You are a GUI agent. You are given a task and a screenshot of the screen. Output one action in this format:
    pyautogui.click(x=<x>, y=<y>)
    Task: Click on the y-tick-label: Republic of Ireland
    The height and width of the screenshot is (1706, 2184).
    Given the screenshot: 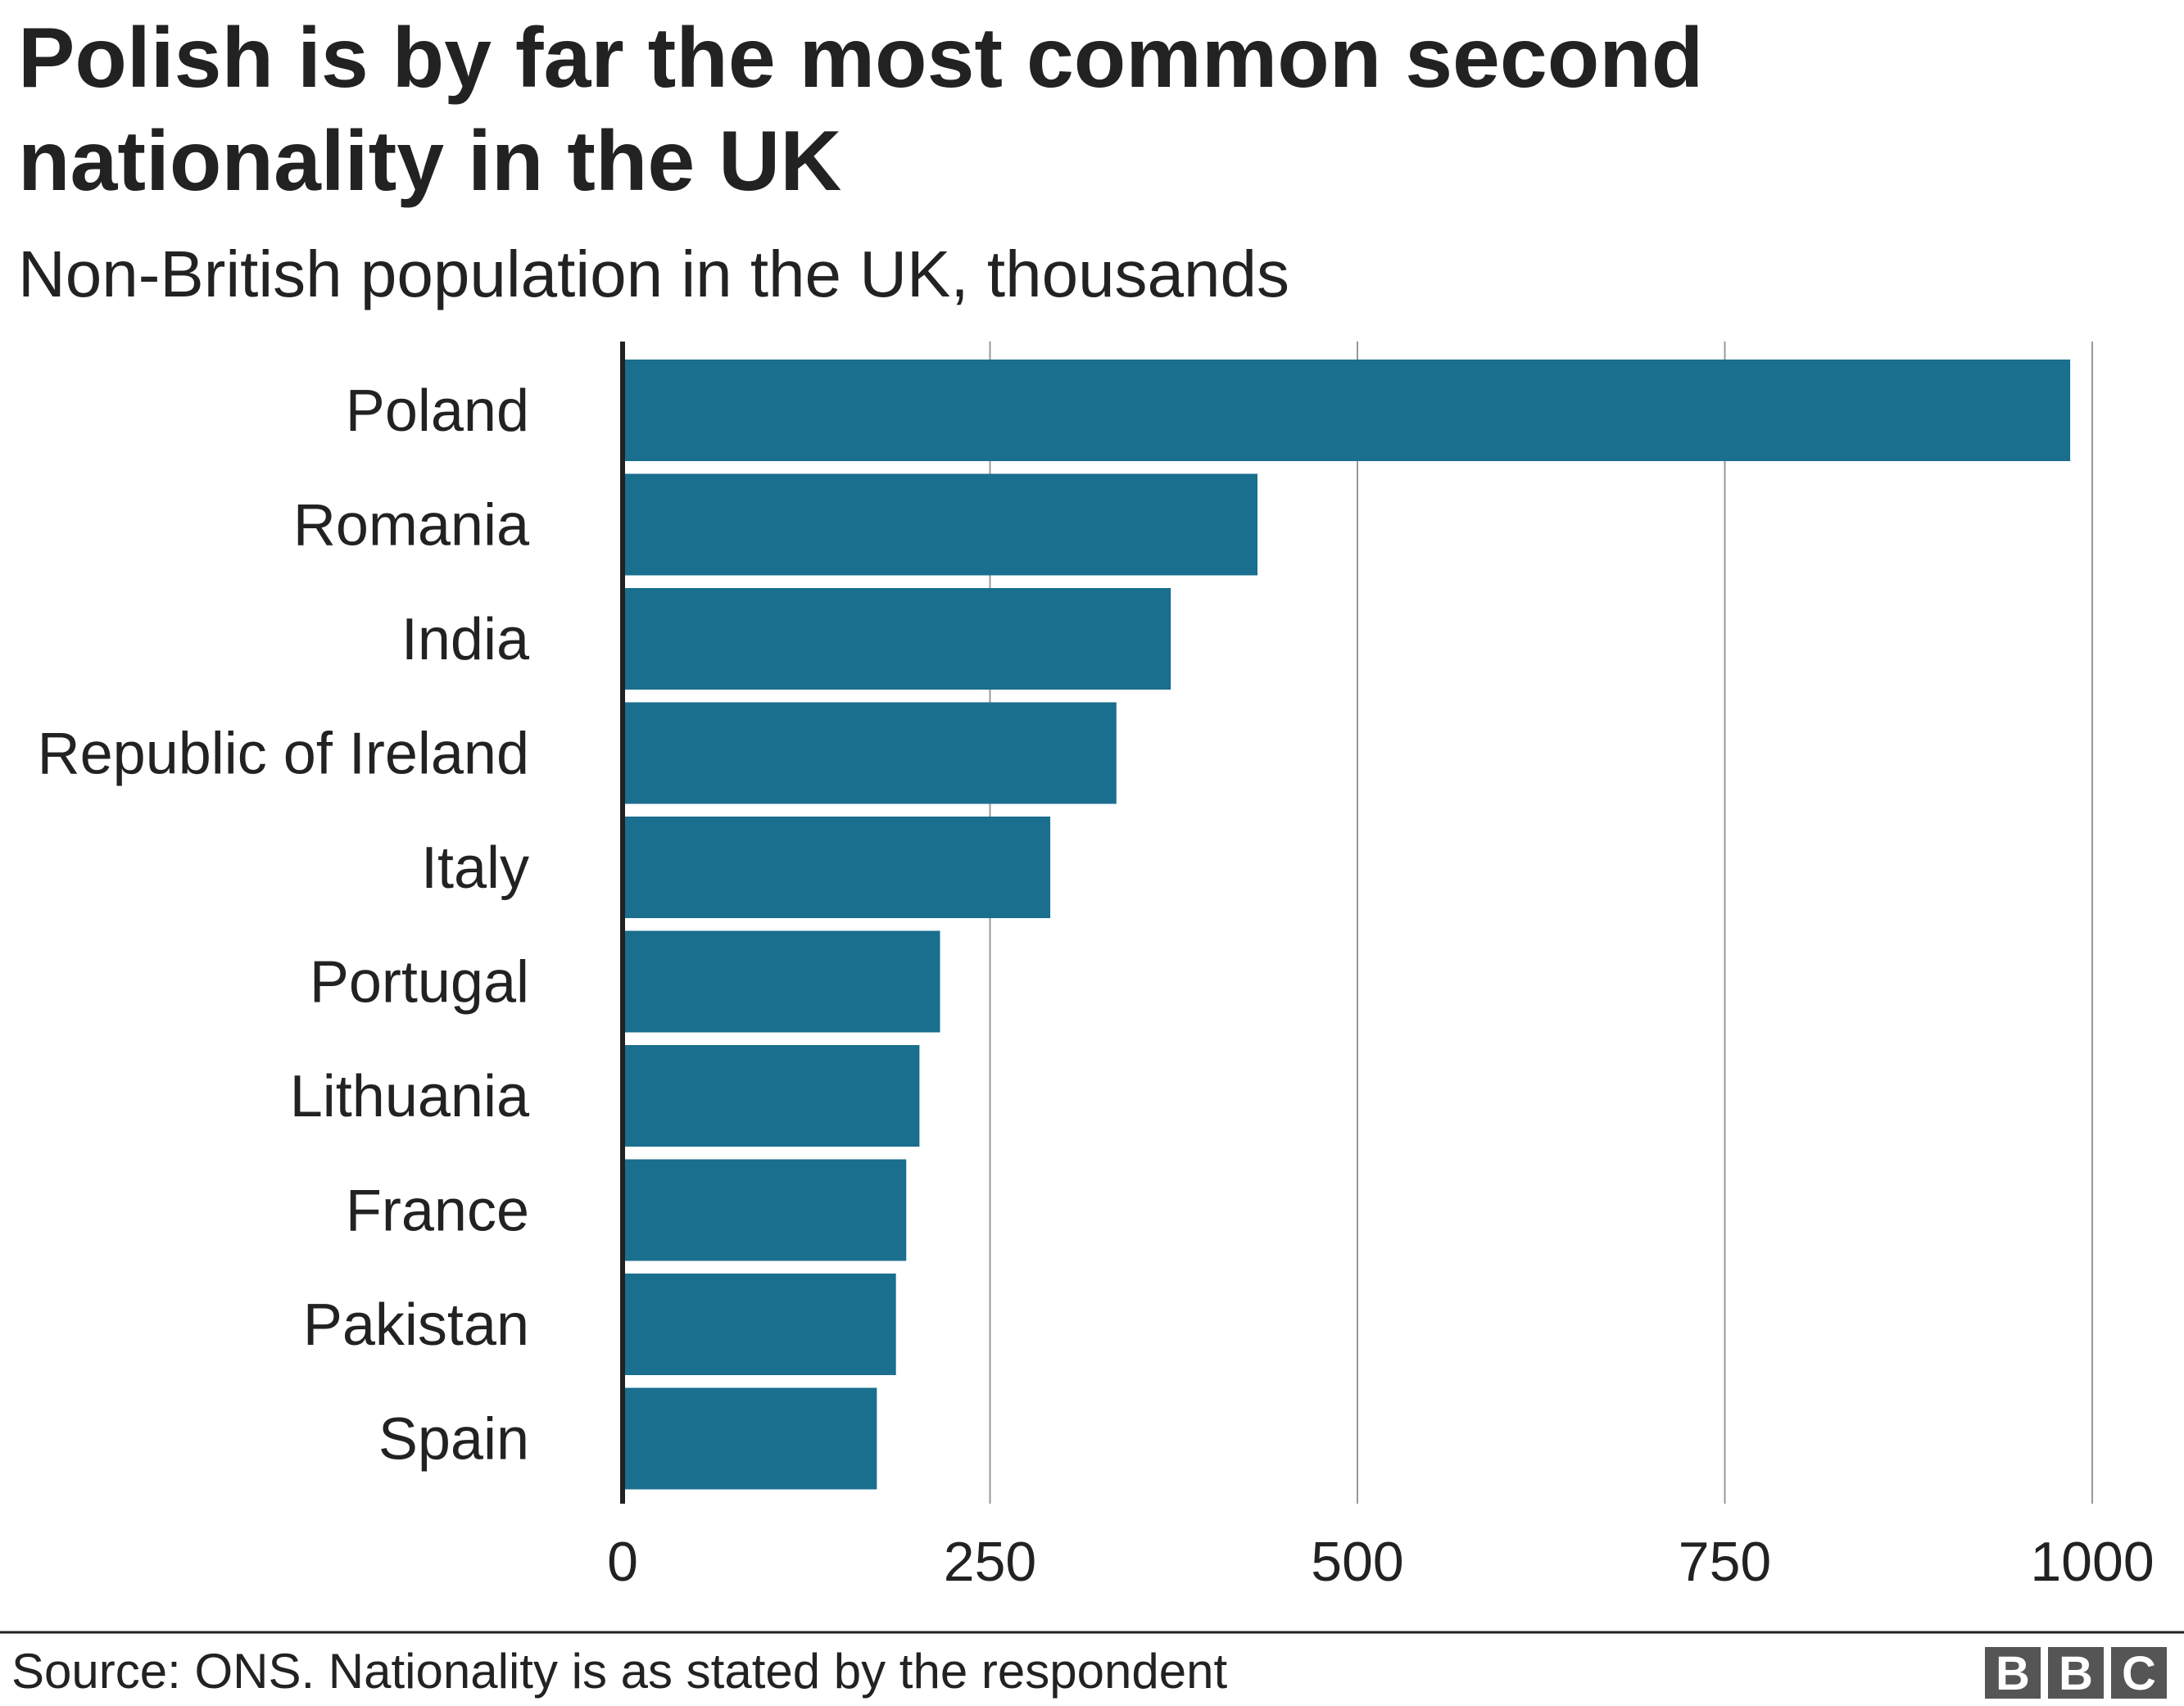 What is the action you would take?
    pyautogui.click(x=283, y=754)
    